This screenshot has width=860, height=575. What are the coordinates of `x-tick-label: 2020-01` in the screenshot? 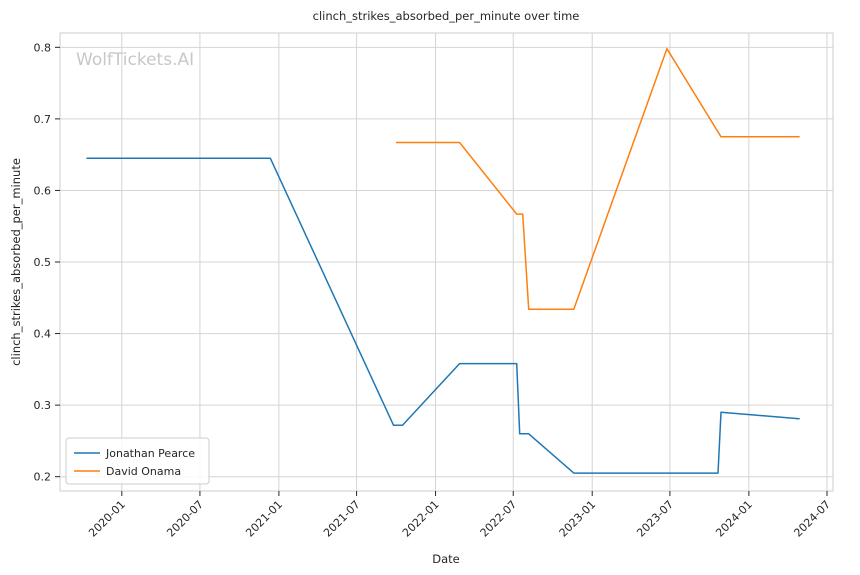 It's located at (107, 519).